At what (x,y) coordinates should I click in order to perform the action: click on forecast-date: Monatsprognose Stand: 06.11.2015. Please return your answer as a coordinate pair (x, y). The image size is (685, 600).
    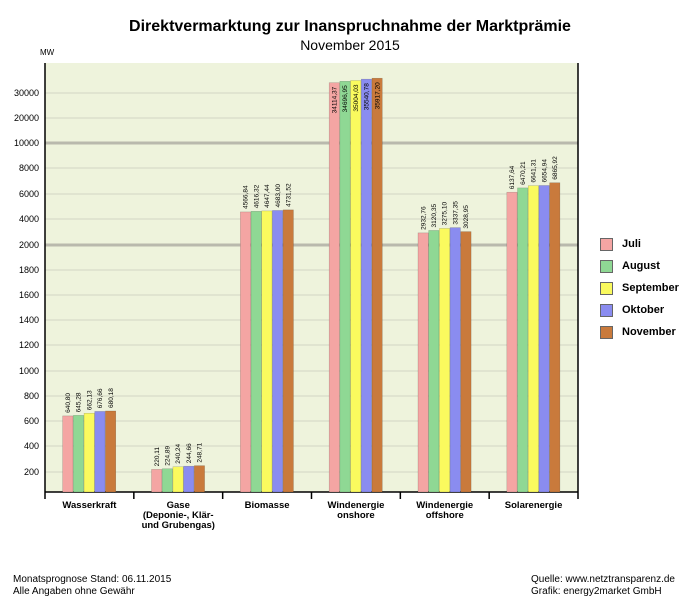
    Looking at the image, I should click on (92, 579).